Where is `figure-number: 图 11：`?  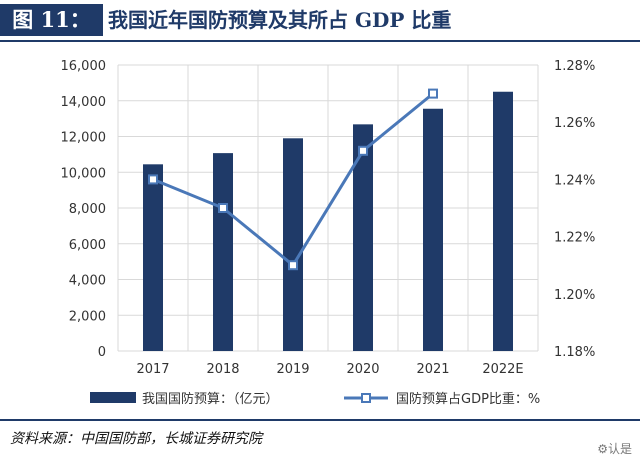
figure-number: 图 11： is located at coordinates (51, 20).